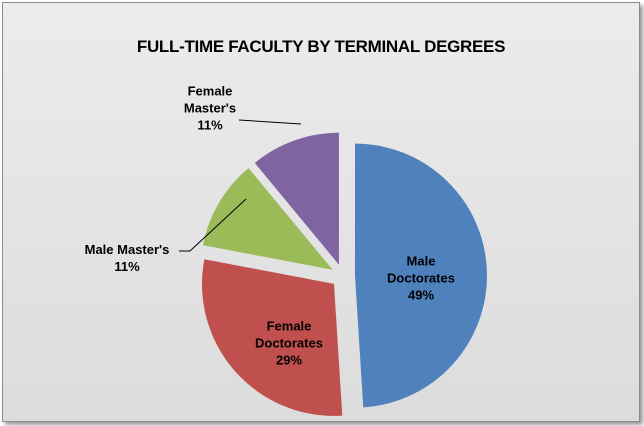 The height and width of the screenshot is (426, 644). I want to click on category-label: Female Master's, so click(210, 99).